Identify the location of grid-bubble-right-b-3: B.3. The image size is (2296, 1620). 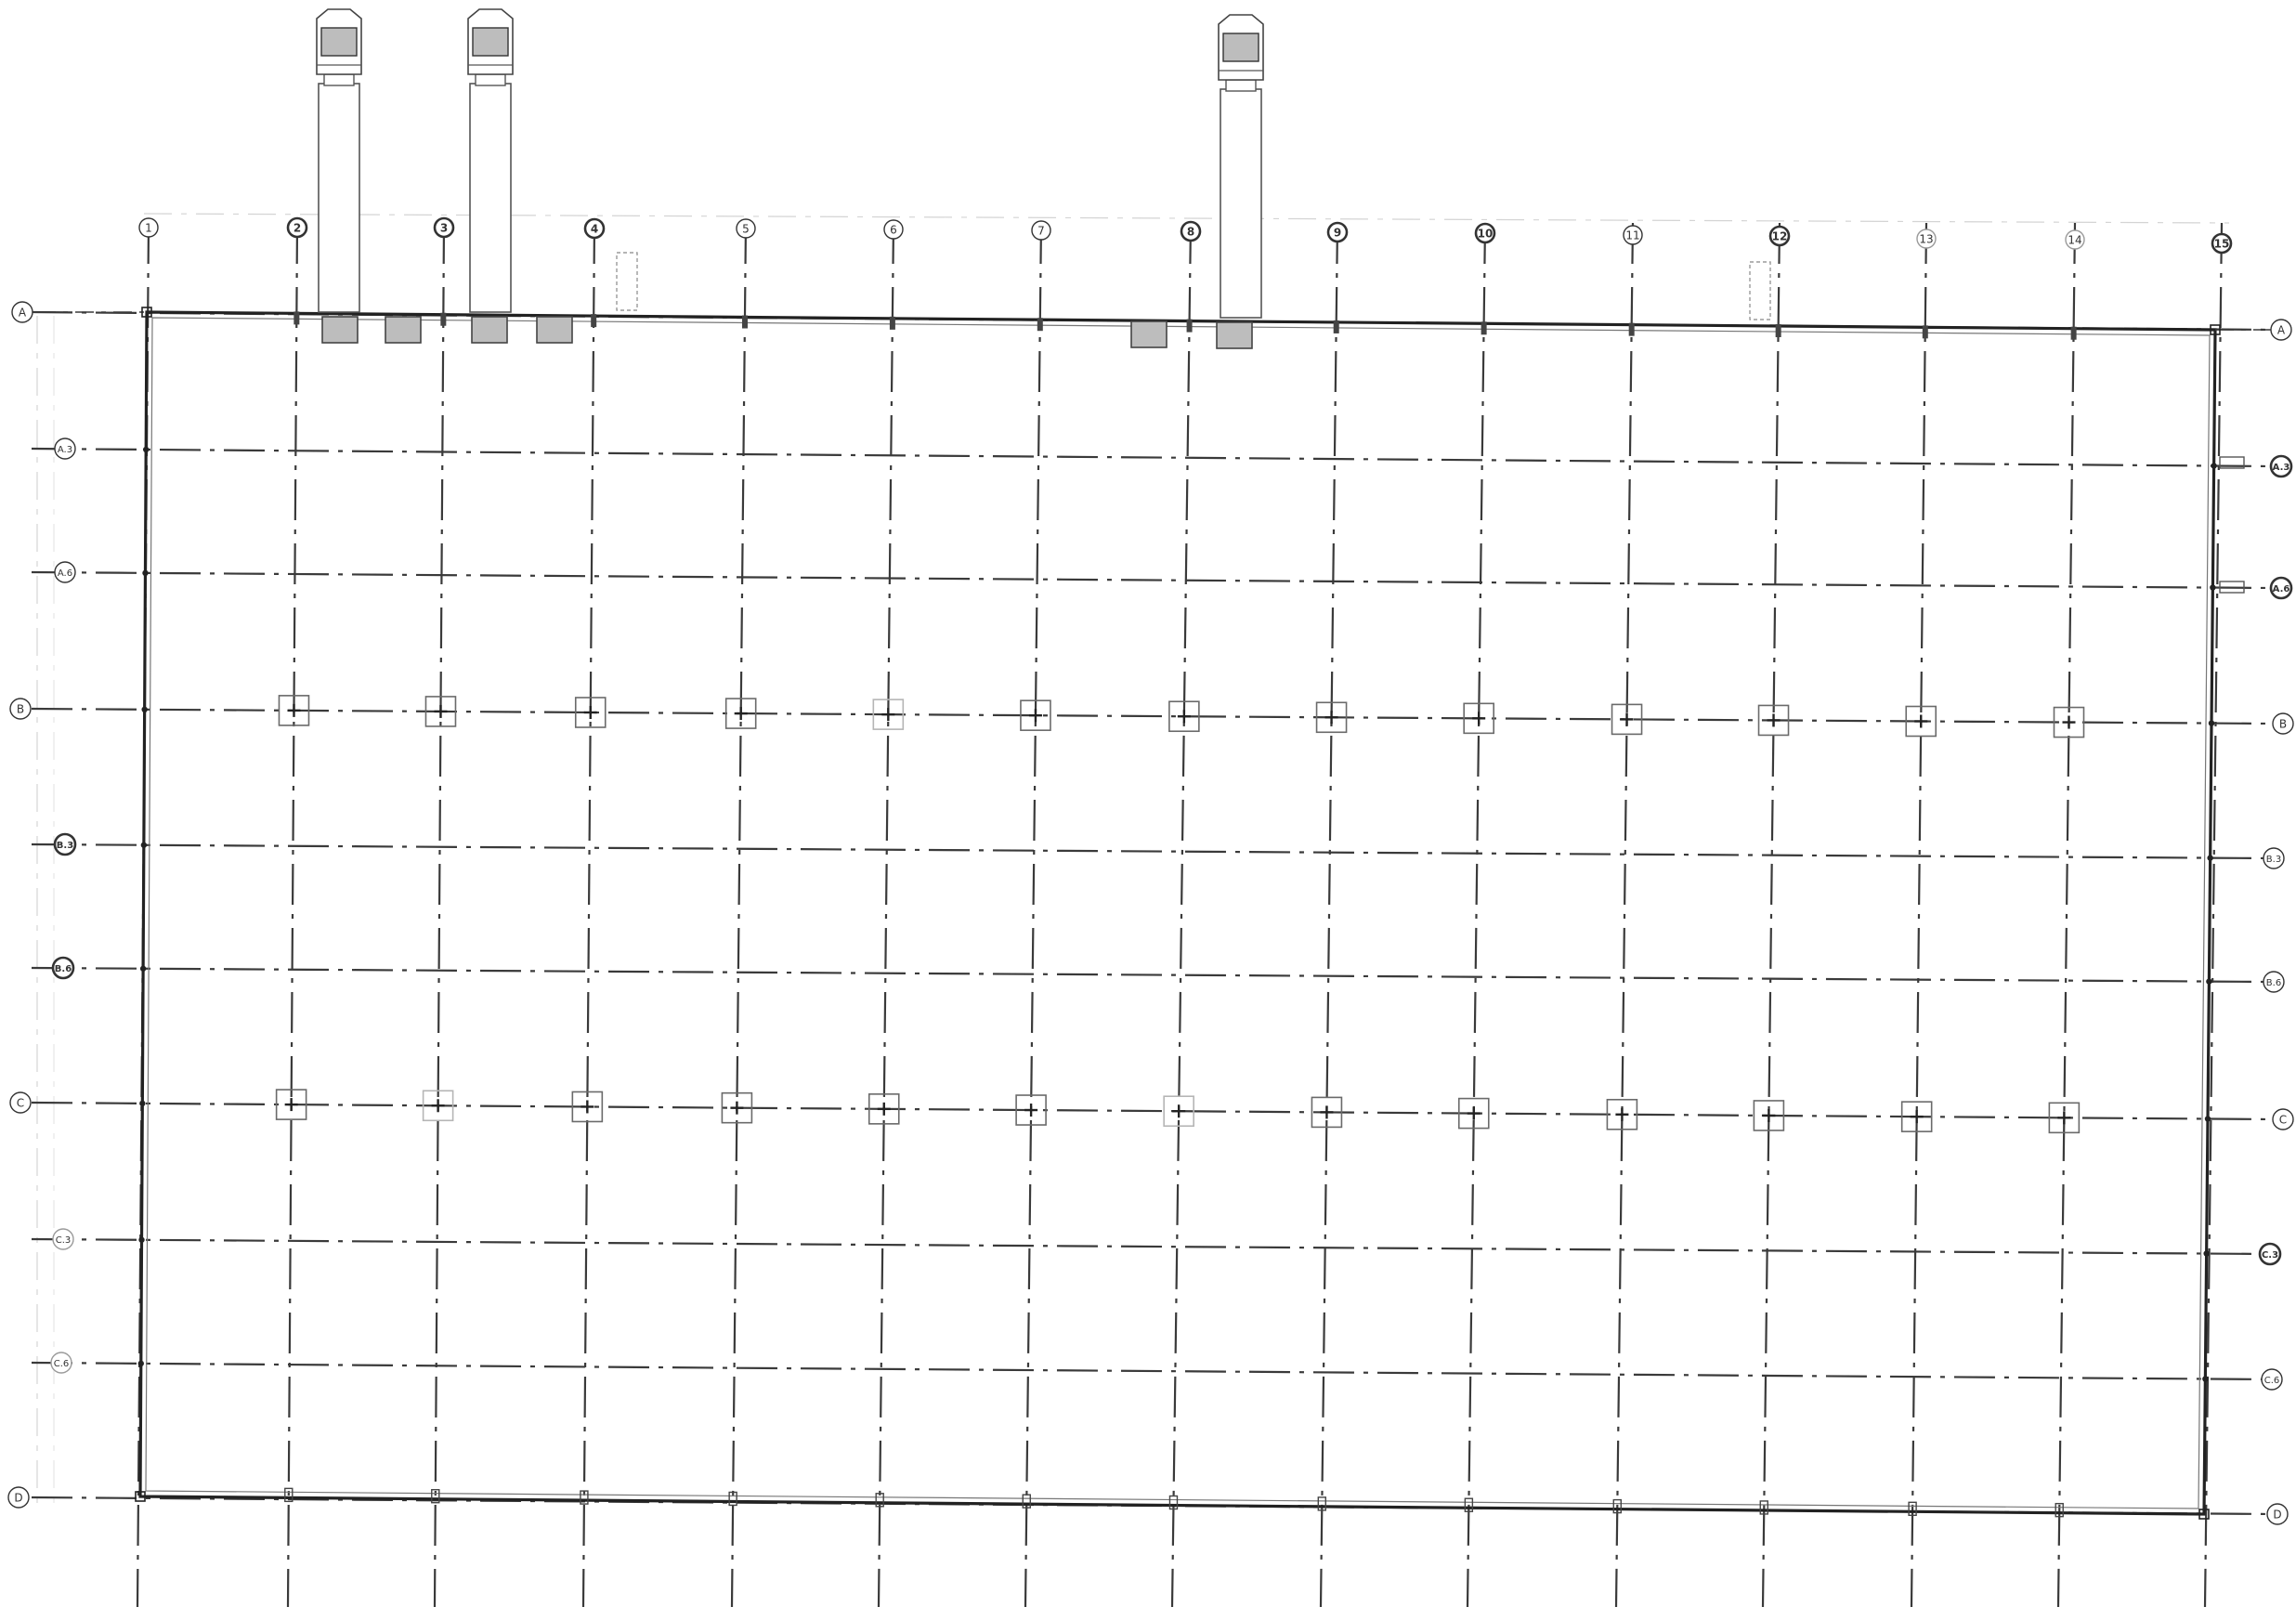
(2273, 859).